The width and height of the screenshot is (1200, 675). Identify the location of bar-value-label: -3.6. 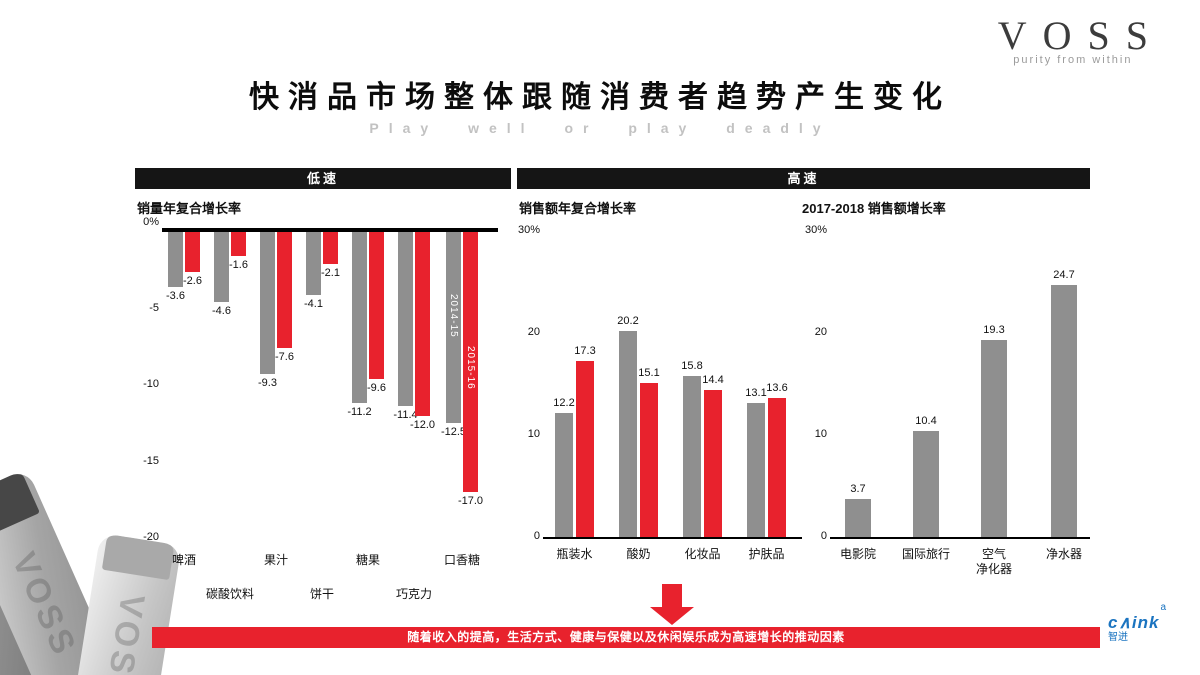
(175, 296).